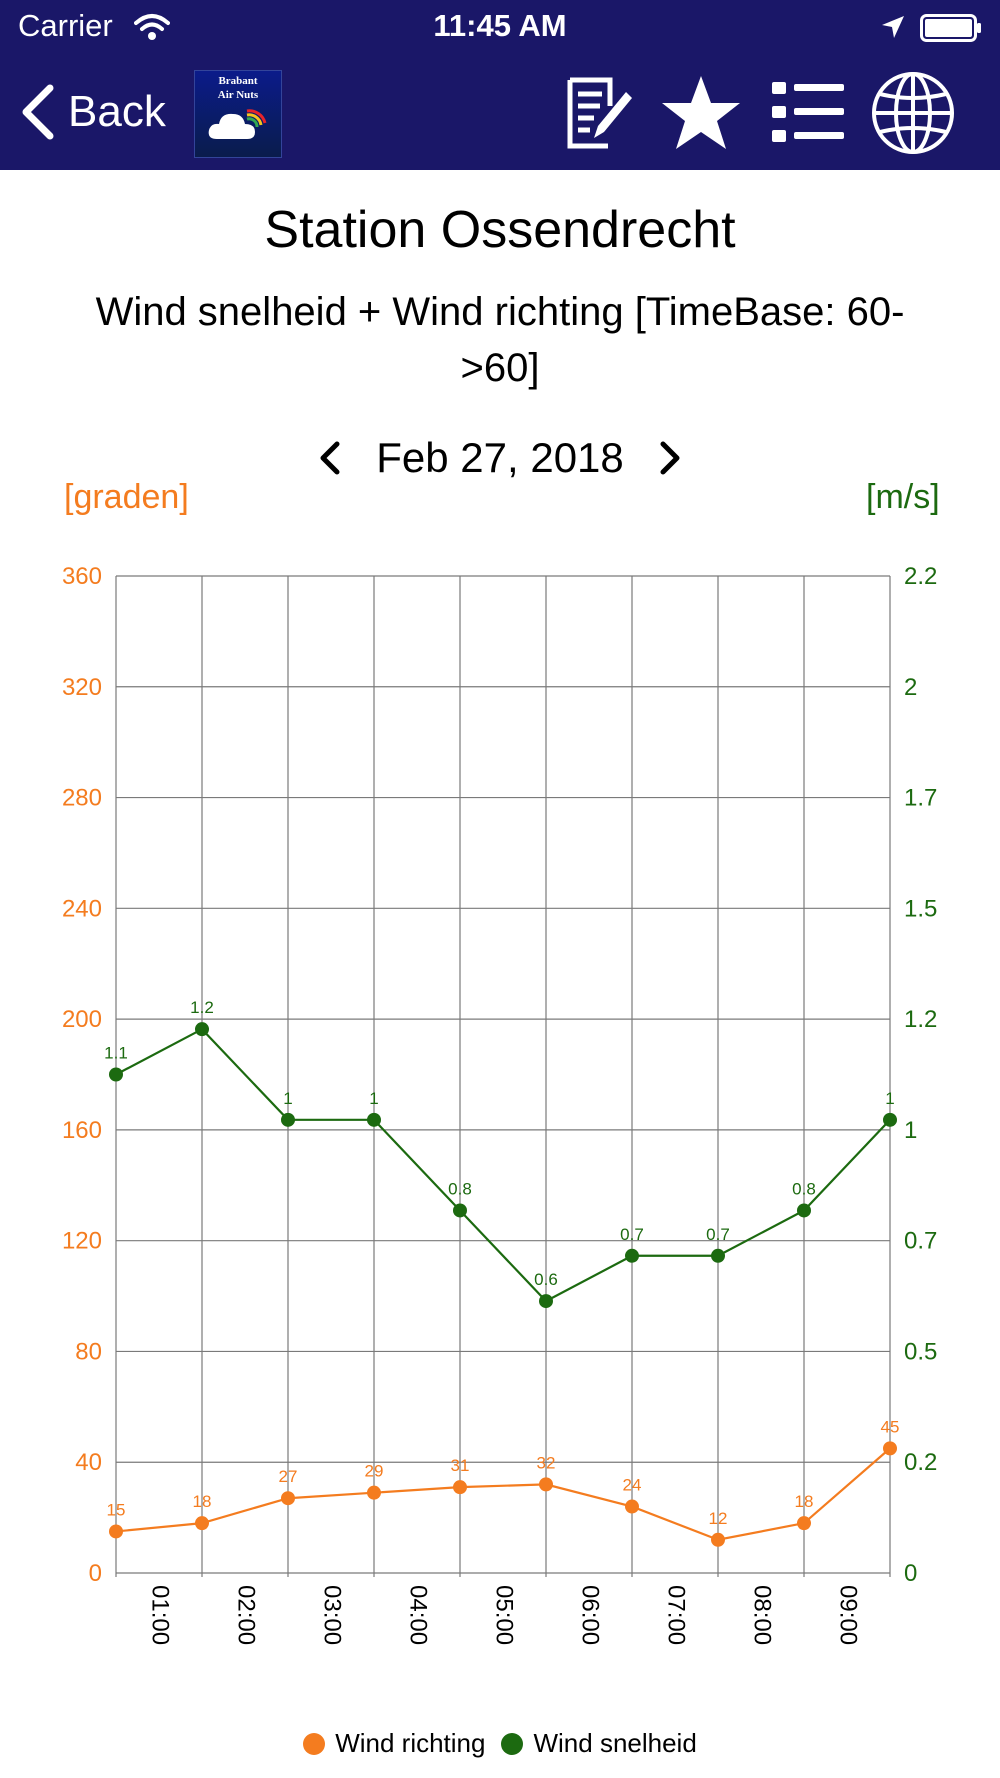 The height and width of the screenshot is (1778, 1000). I want to click on edit-note-icon, so click(597, 113).